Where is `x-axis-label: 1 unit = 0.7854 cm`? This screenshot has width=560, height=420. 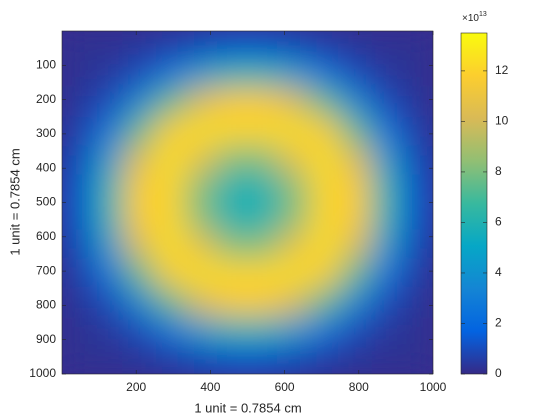
x-axis-label: 1 unit = 0.7854 cm is located at coordinates (247, 407).